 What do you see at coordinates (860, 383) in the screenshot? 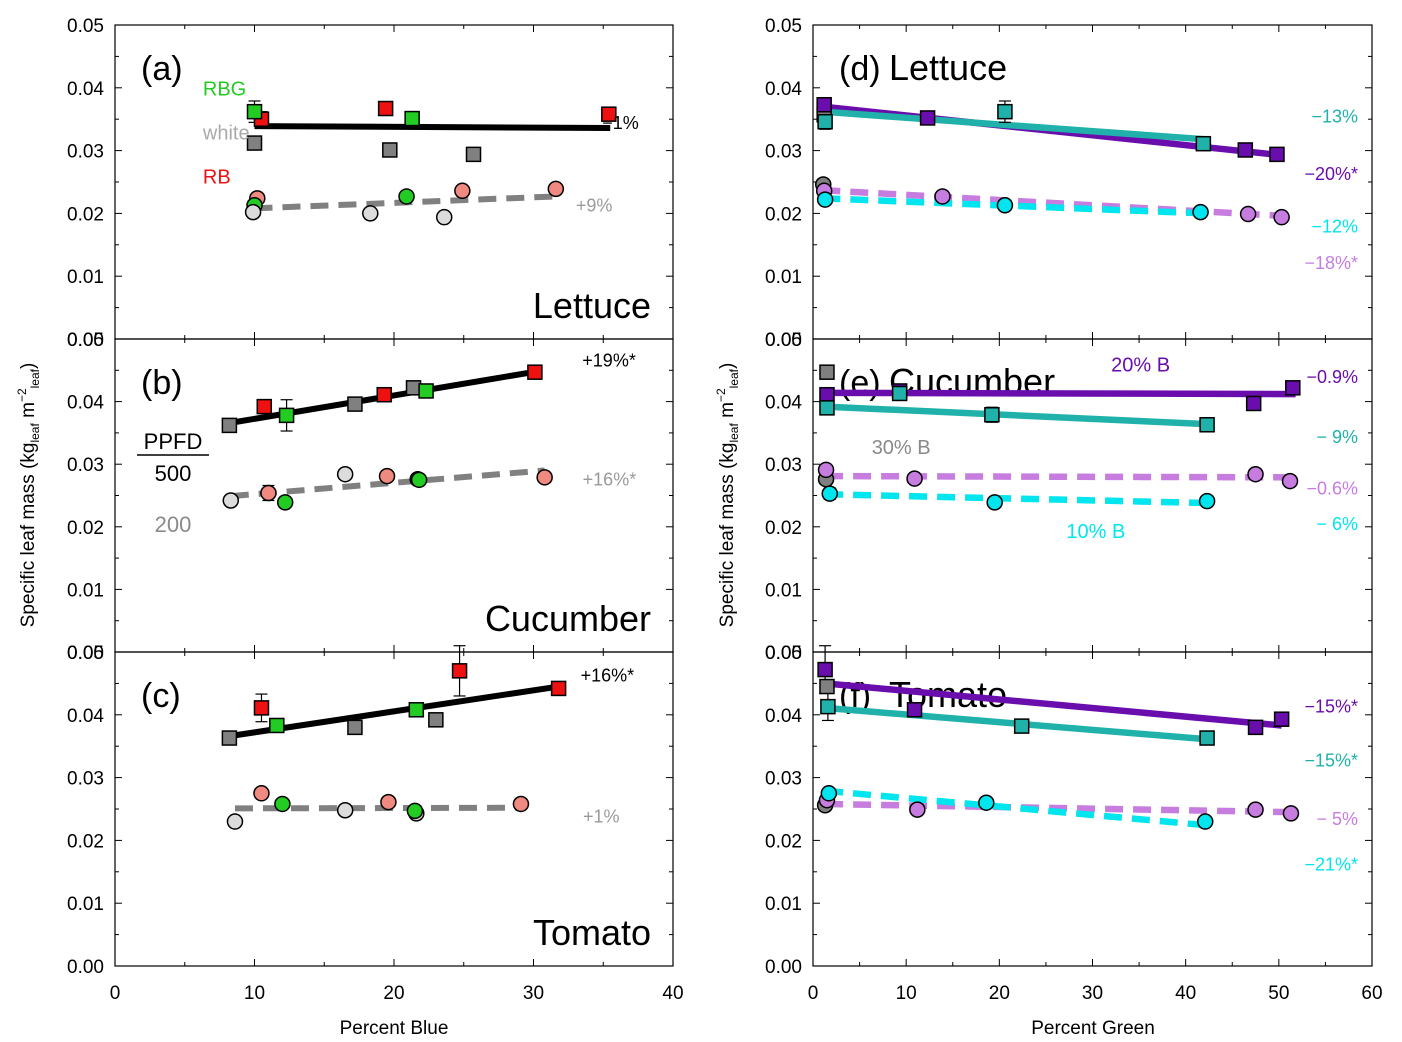
I see `panel-label: (e)` at bounding box center [860, 383].